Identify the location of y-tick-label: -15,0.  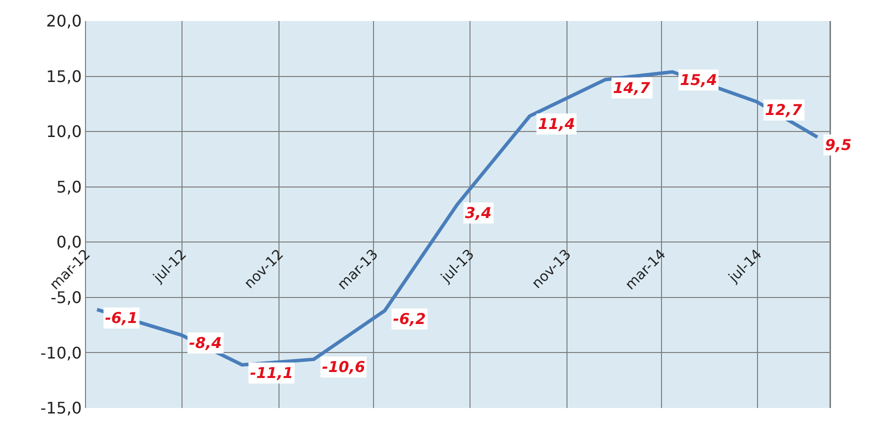
(61, 408).